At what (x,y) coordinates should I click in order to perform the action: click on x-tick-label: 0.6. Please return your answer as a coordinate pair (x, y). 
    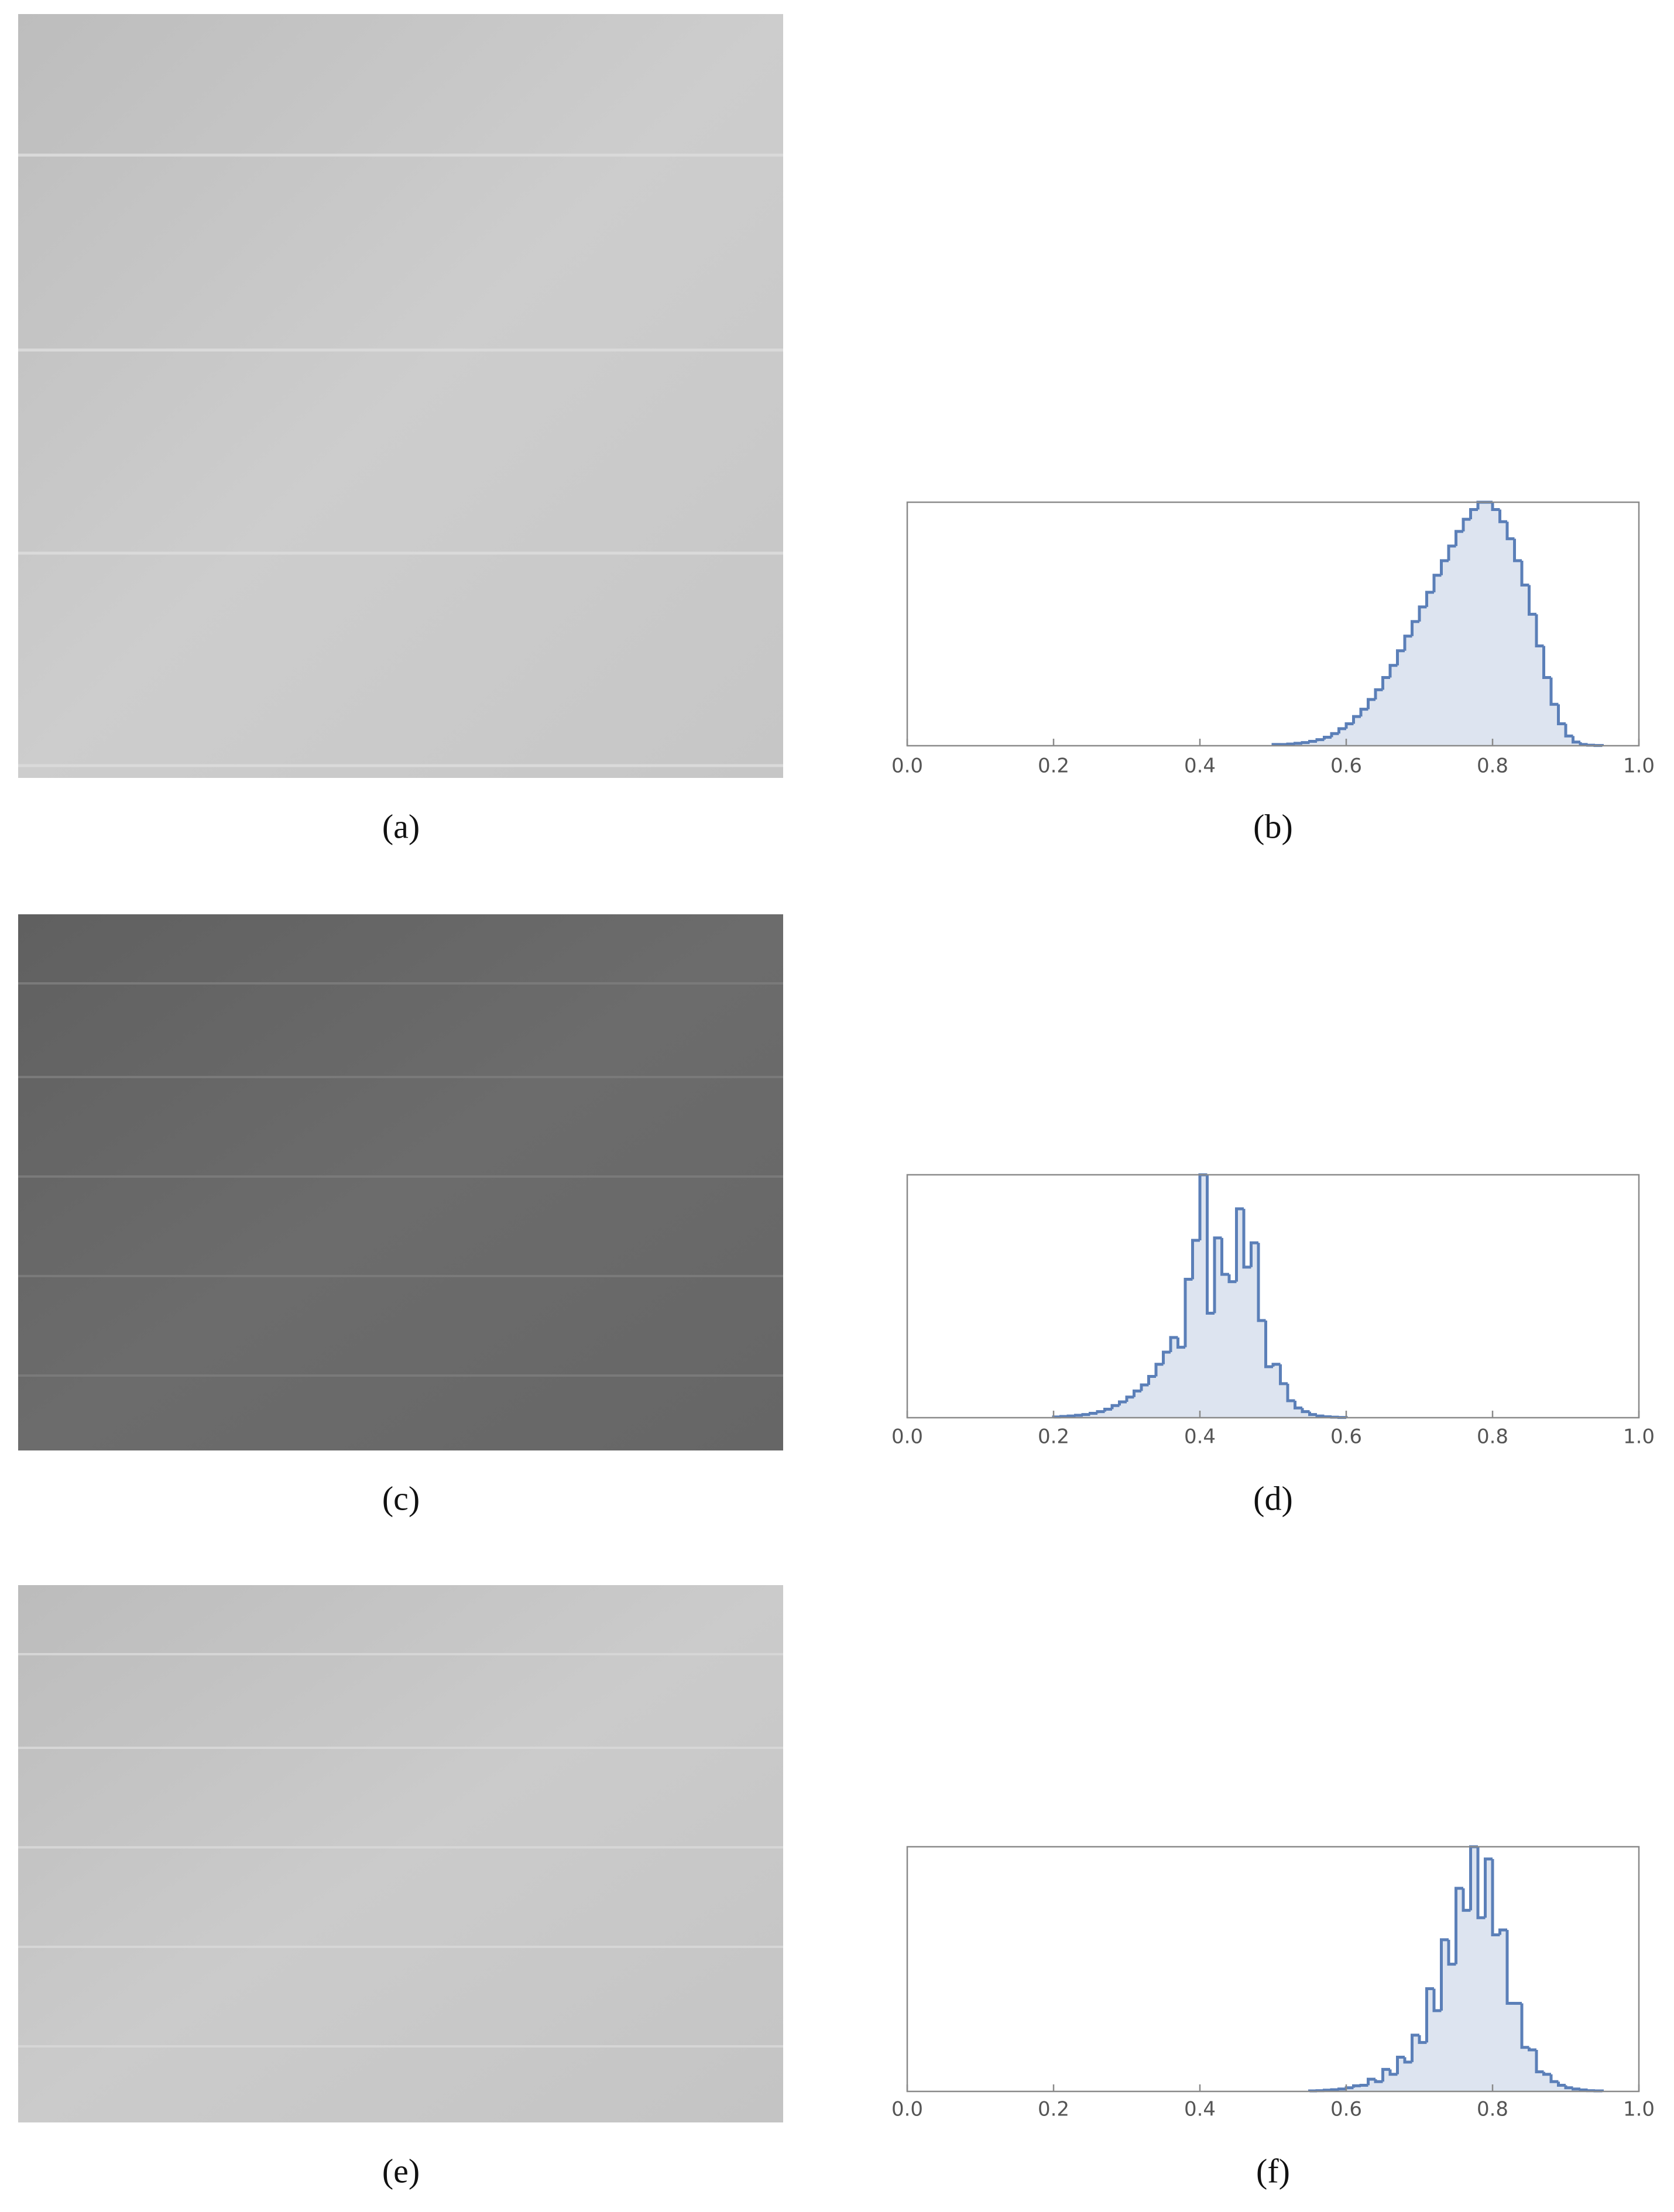
    Looking at the image, I should click on (1346, 2109).